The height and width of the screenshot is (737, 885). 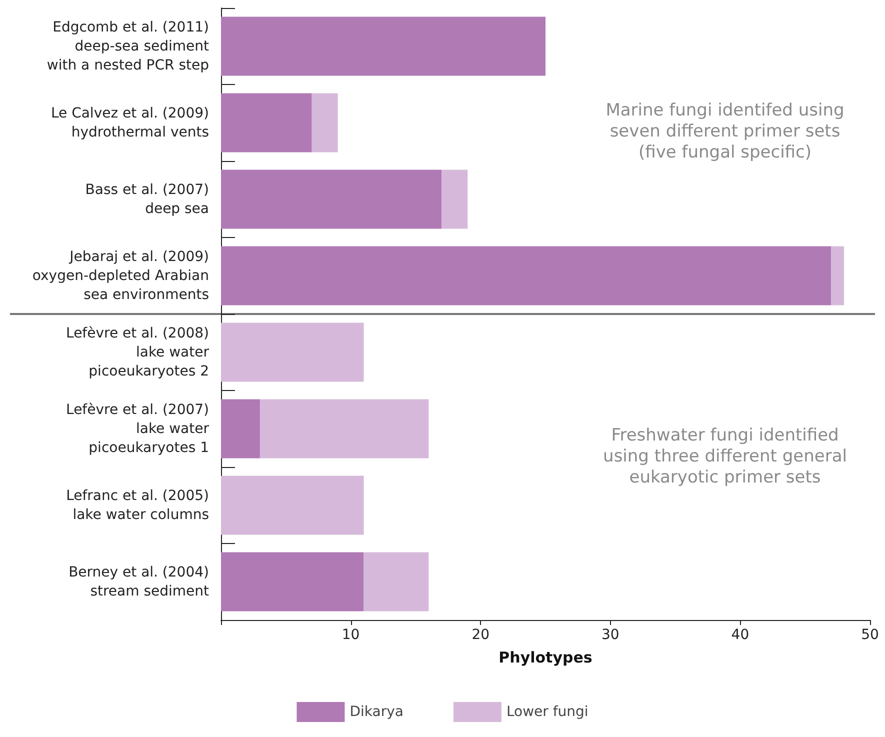 I want to click on x-axis-title: Phylotypes, so click(x=545, y=657).